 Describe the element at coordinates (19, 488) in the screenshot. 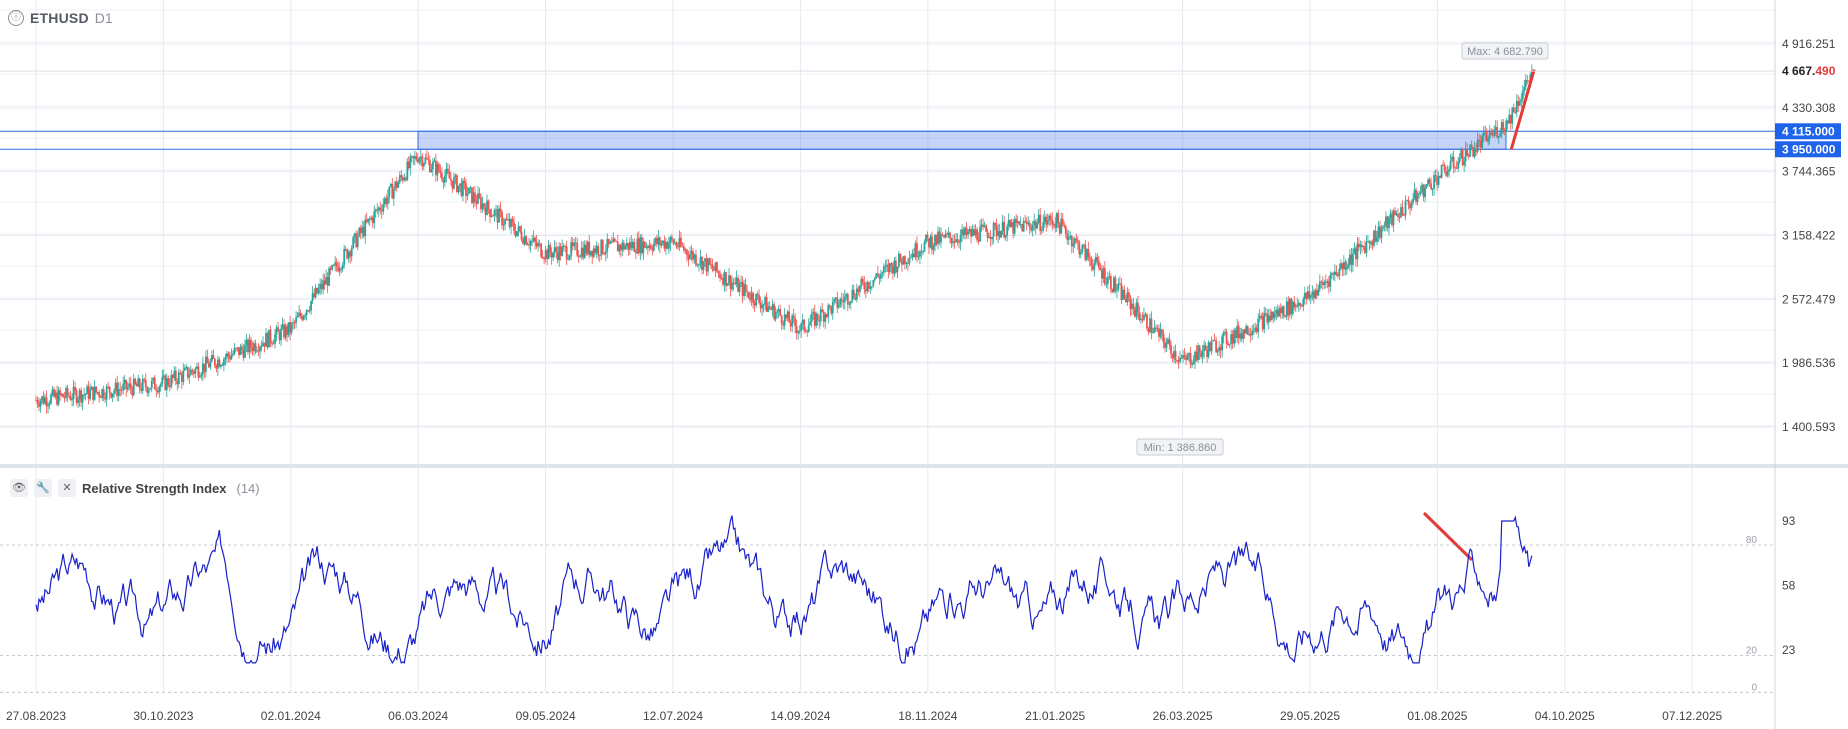

I see `eye-icon: 👁` at that location.